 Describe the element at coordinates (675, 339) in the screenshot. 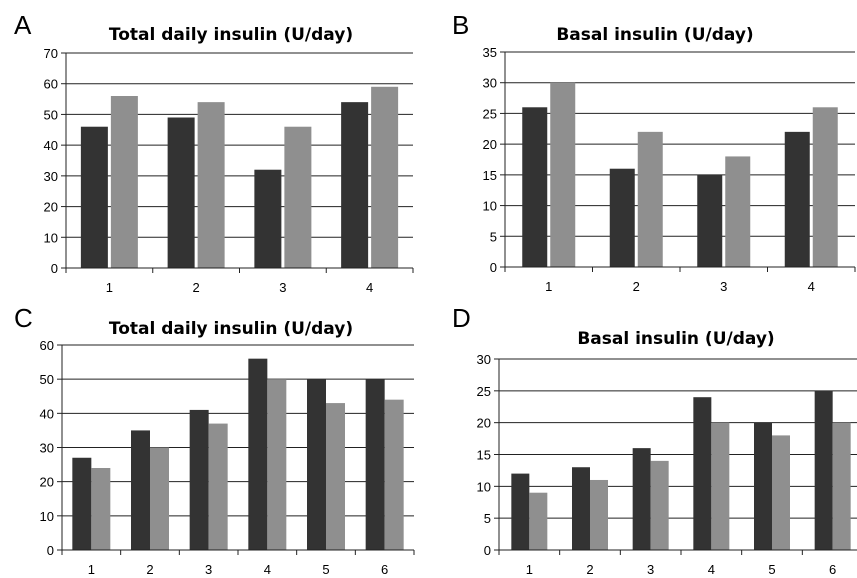

I see `chart-title-d: Basal insulin (U/day)` at that location.